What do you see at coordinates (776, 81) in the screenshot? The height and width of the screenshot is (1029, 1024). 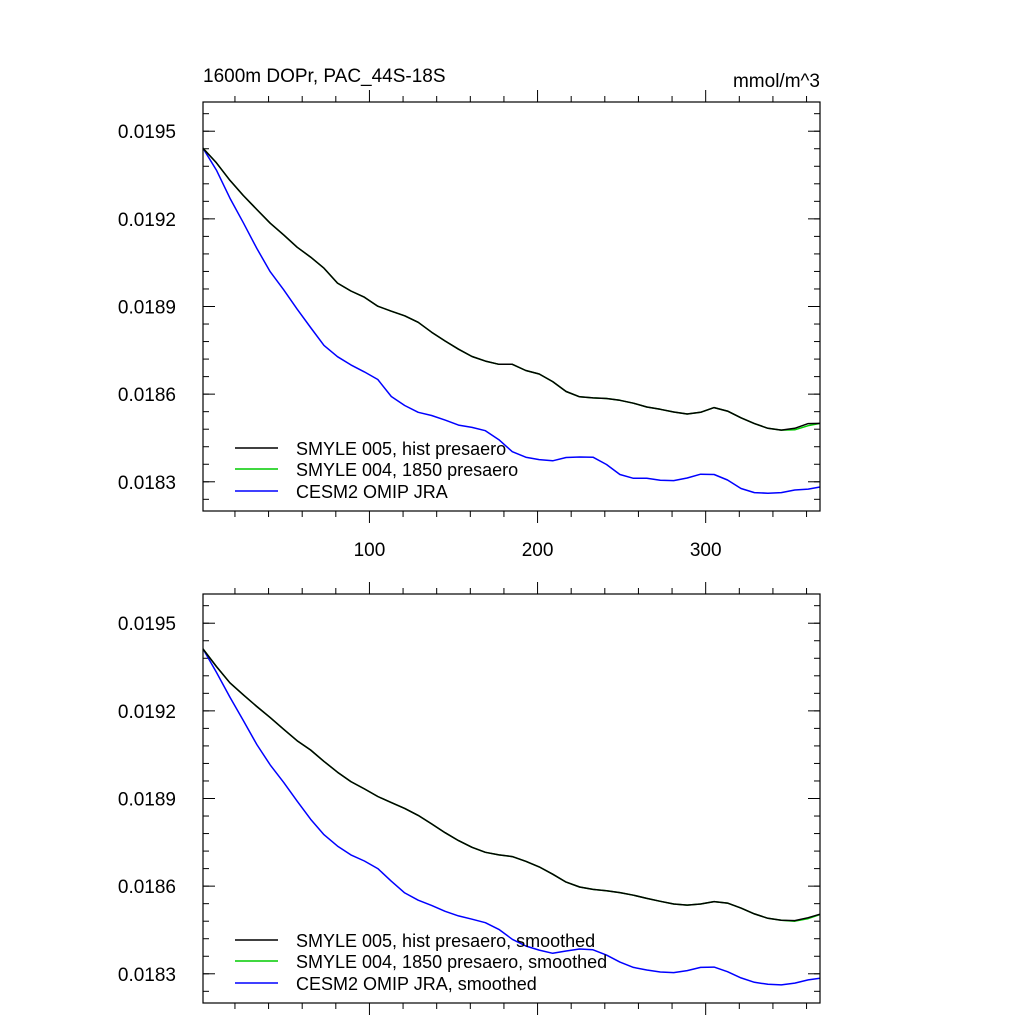 I see `units-label: mmol/m^3` at bounding box center [776, 81].